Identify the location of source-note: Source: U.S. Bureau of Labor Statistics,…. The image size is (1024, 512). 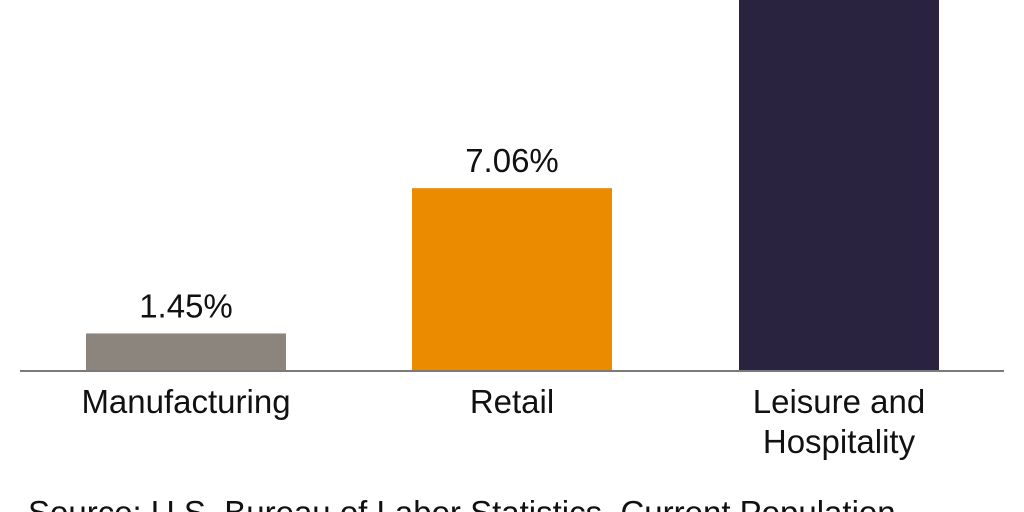
(462, 503).